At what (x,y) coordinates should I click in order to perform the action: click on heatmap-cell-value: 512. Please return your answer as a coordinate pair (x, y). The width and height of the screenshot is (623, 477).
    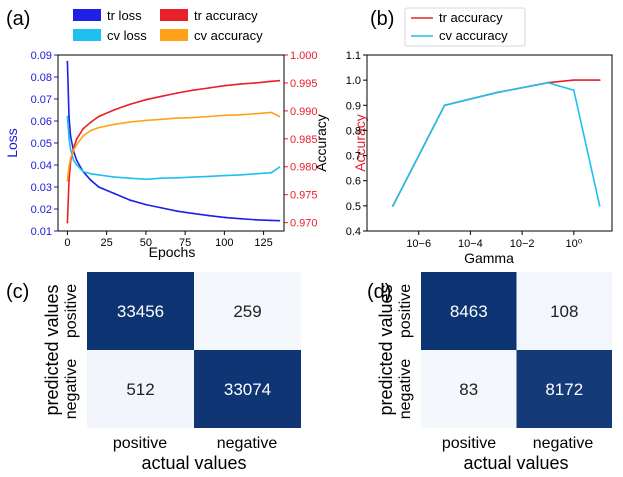
    Looking at the image, I should click on (140, 389).